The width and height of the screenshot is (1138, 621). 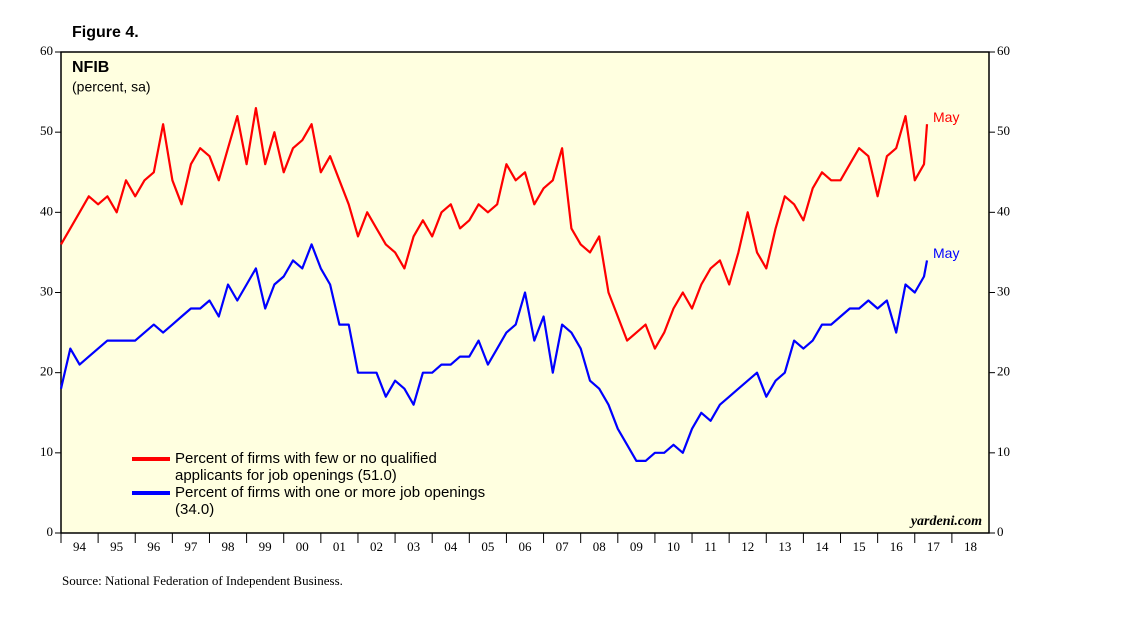 What do you see at coordinates (46, 130) in the screenshot?
I see `y-tick-label: 50` at bounding box center [46, 130].